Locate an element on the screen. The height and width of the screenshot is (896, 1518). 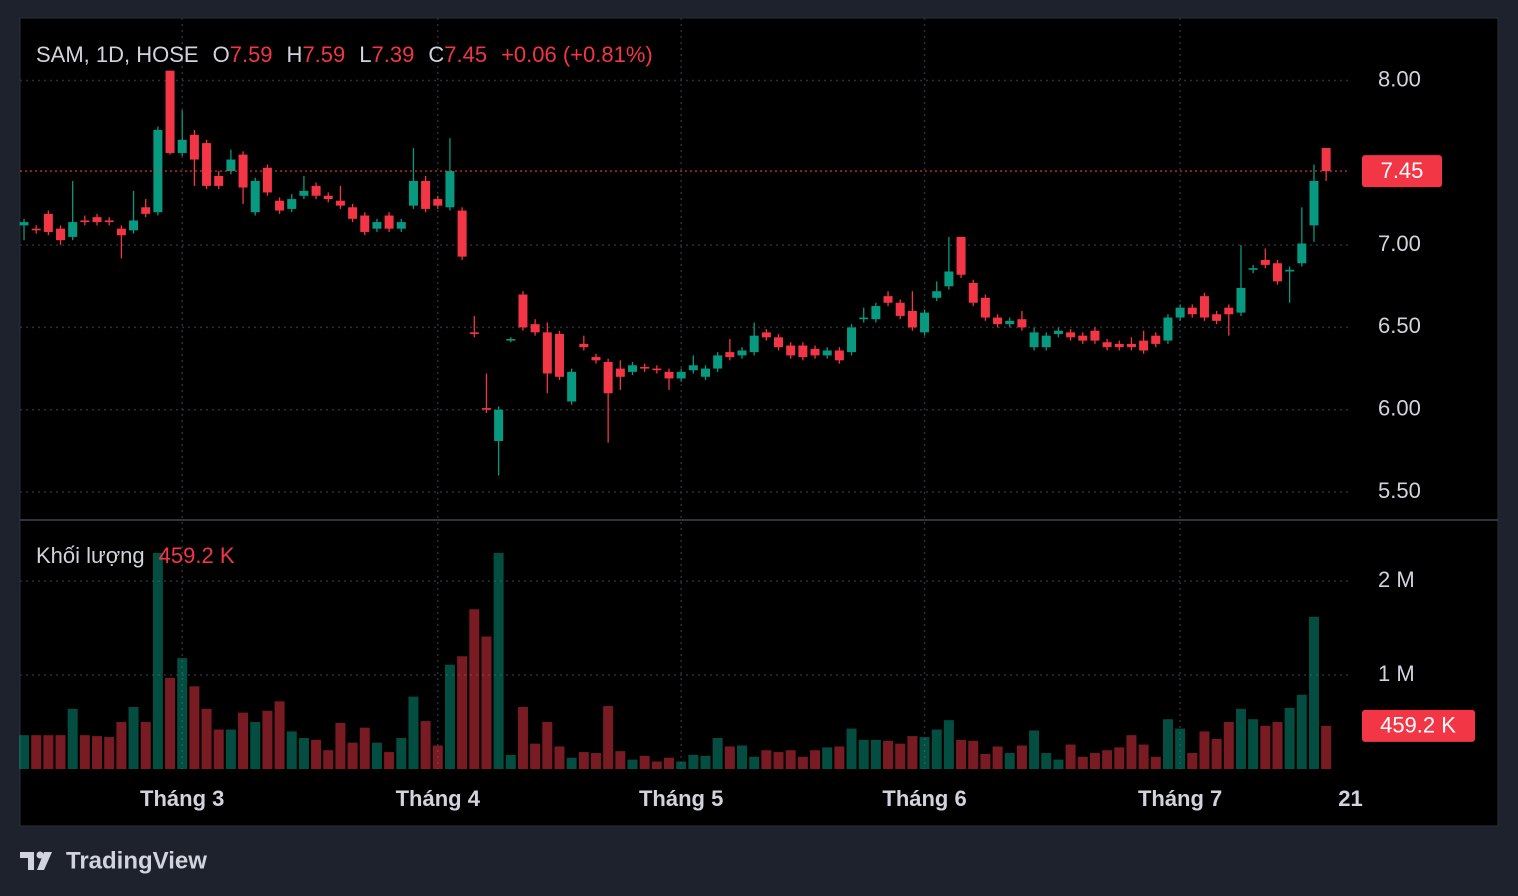
volume-title: Khối lượng is located at coordinates (90, 555).